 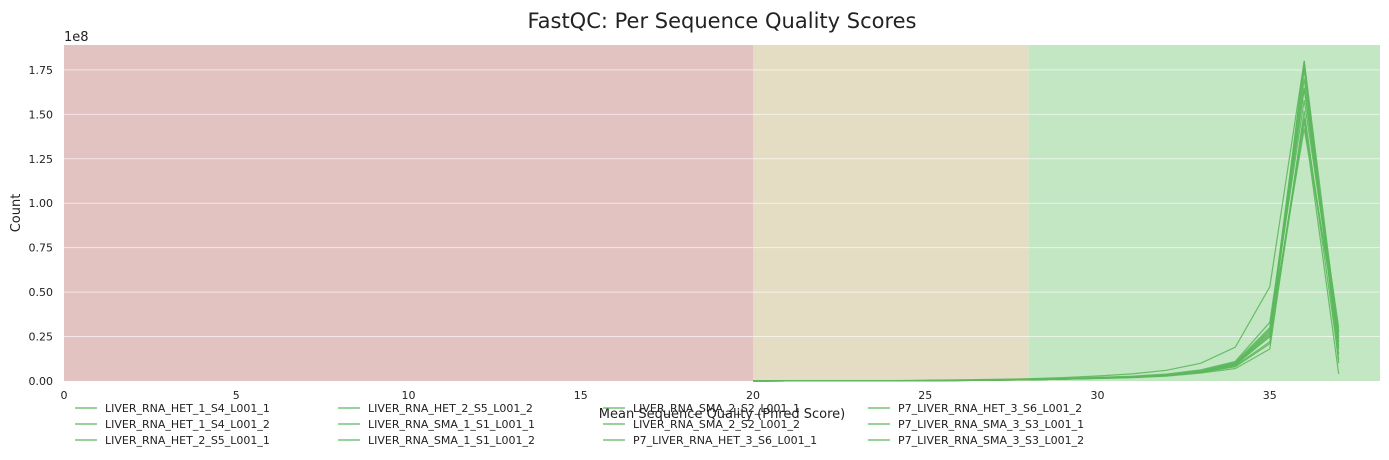 What do you see at coordinates (1098, 395) in the screenshot?
I see `x-tick-label: 30` at bounding box center [1098, 395].